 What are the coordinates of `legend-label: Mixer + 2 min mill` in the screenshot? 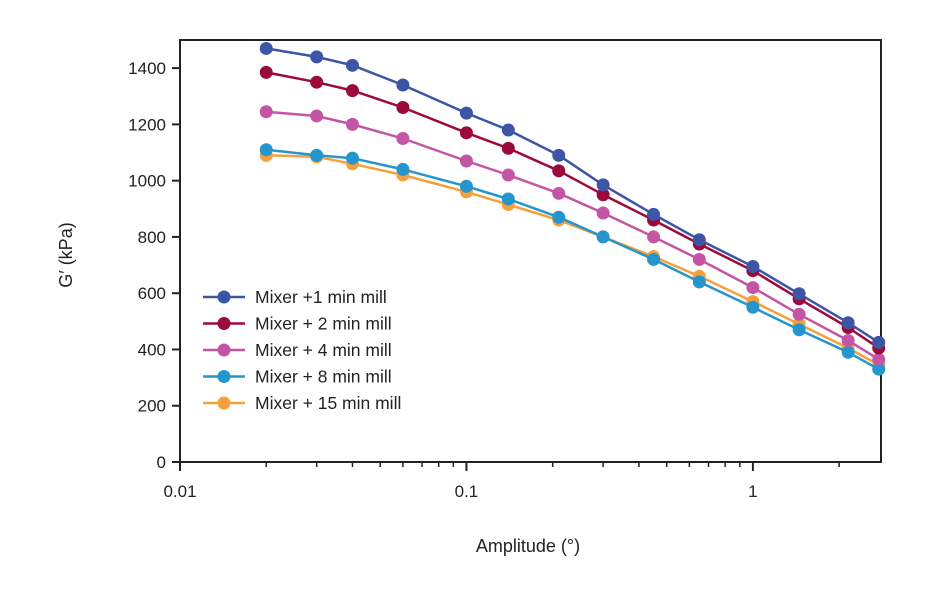 It's located at (323, 324).